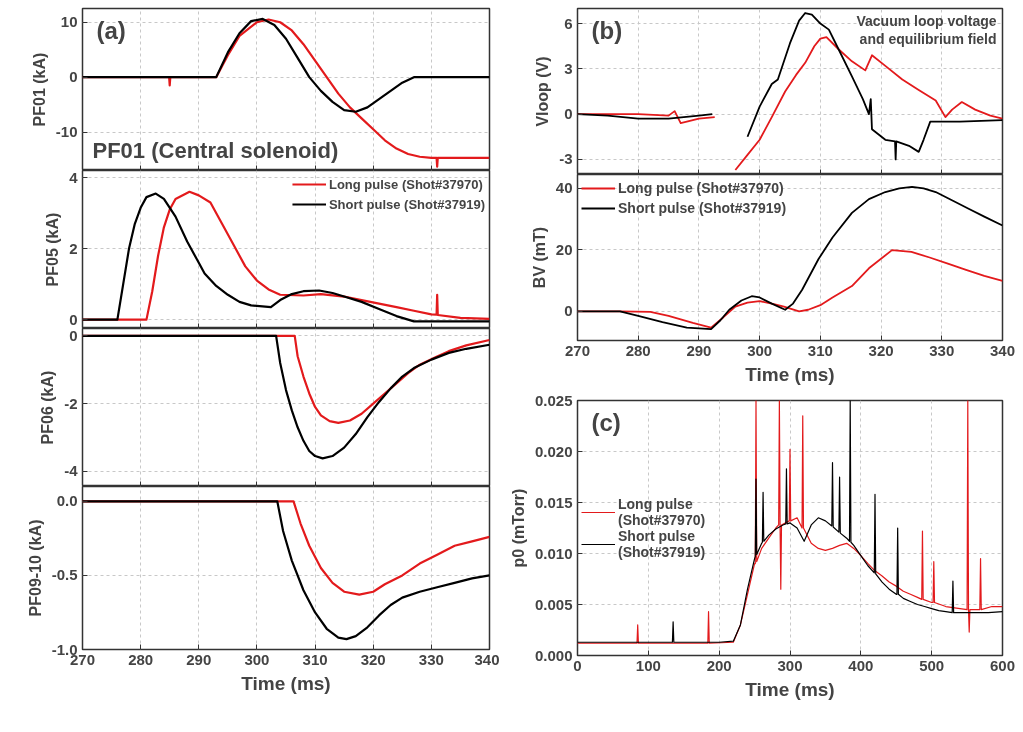 Image resolution: width=1023 pixels, height=732 pixels. What do you see at coordinates (543, 91) in the screenshot?
I see `y-axis-title: Vloop (V)` at bounding box center [543, 91].